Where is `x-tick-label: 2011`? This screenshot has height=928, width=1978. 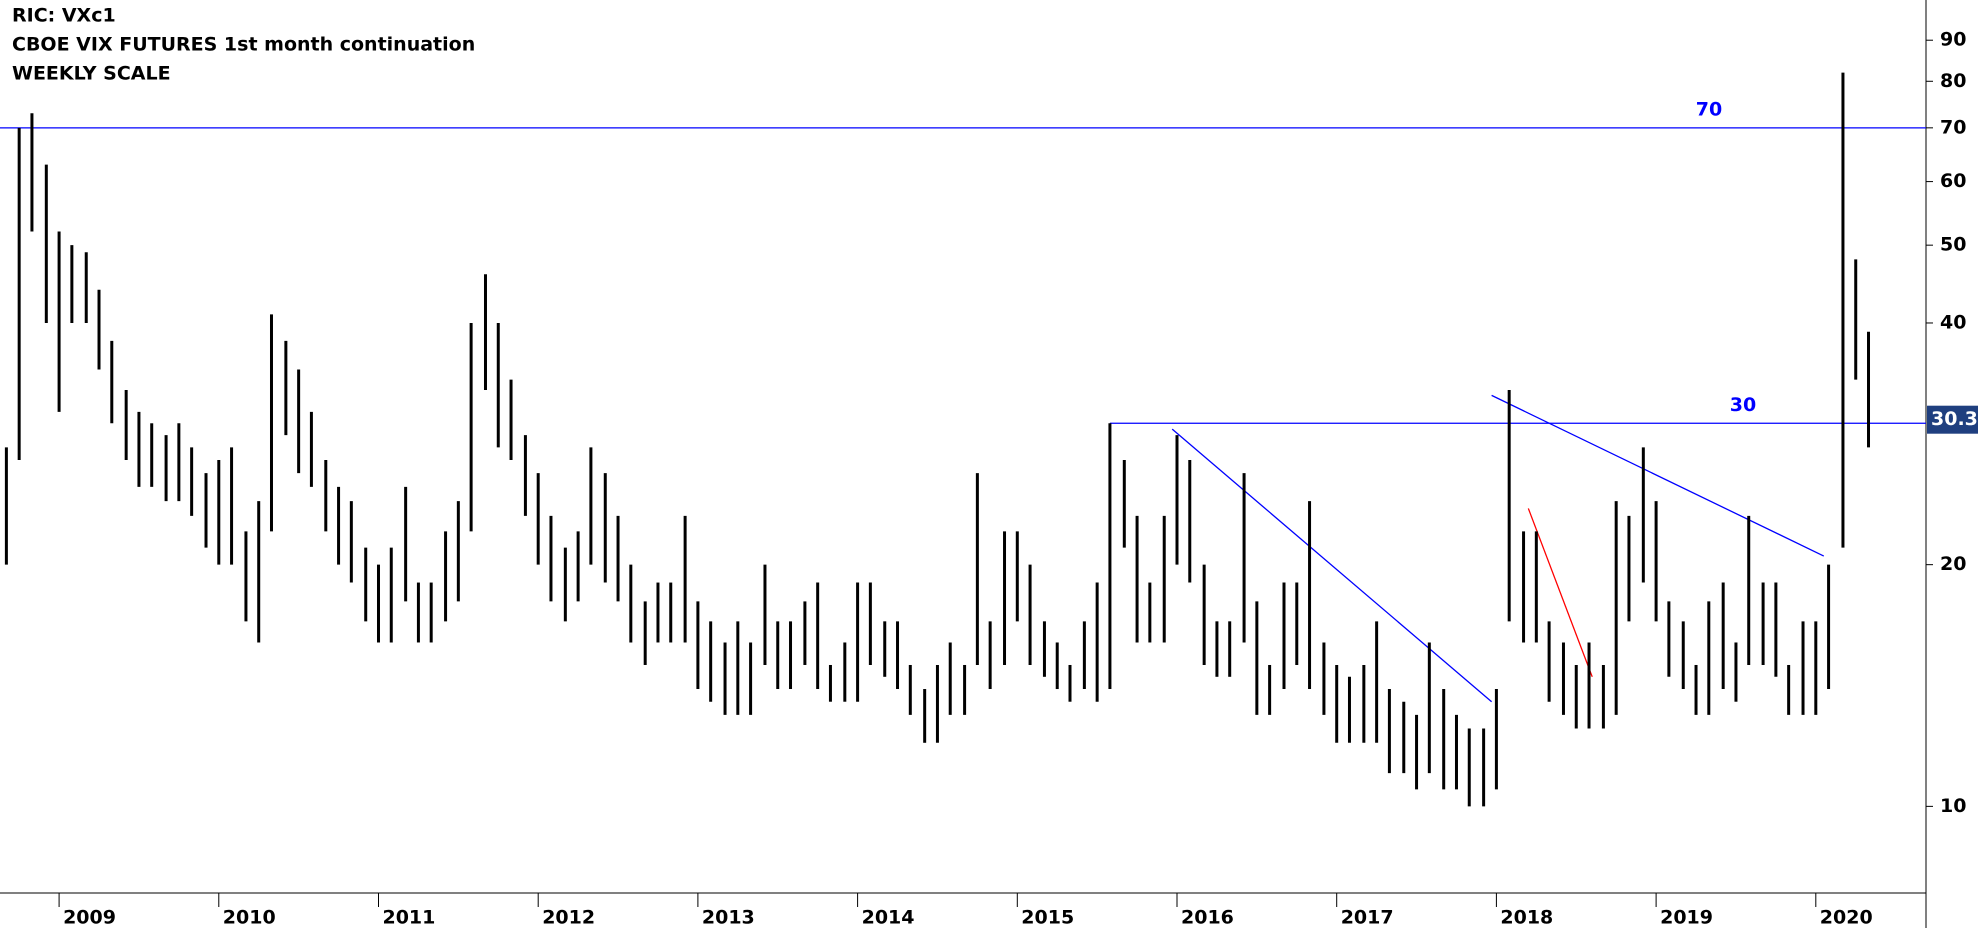 x-tick-label: 2011 is located at coordinates (408, 917).